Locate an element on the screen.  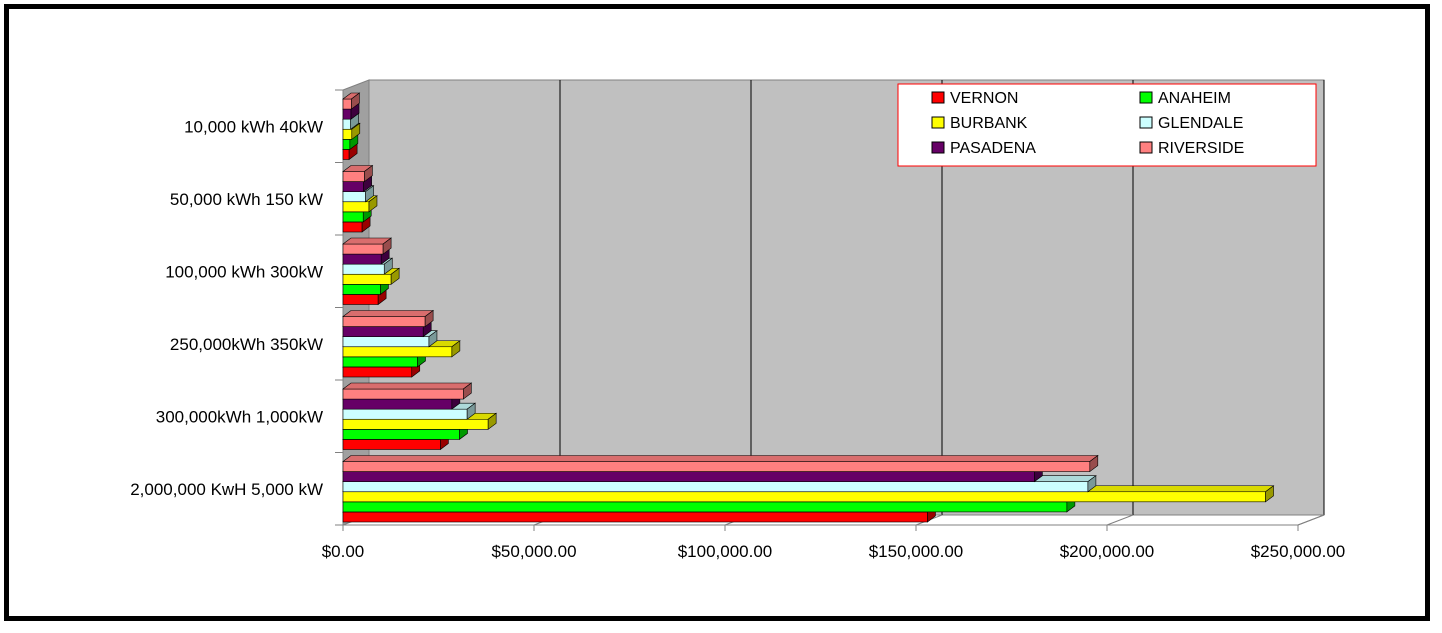
x-tick-label: $150,000.00 is located at coordinates (916, 551).